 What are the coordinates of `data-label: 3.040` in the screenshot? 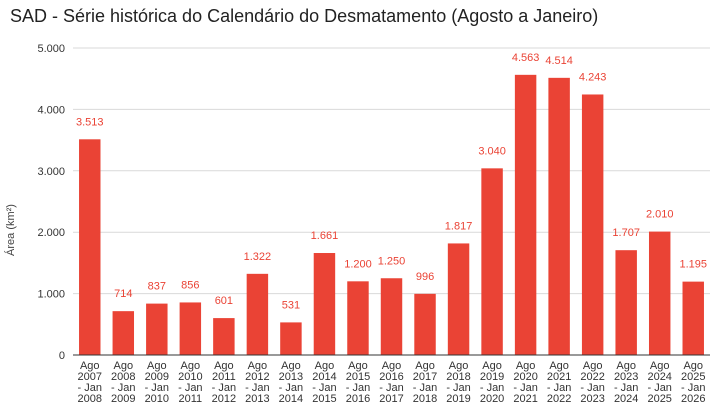 It's located at (492, 151).